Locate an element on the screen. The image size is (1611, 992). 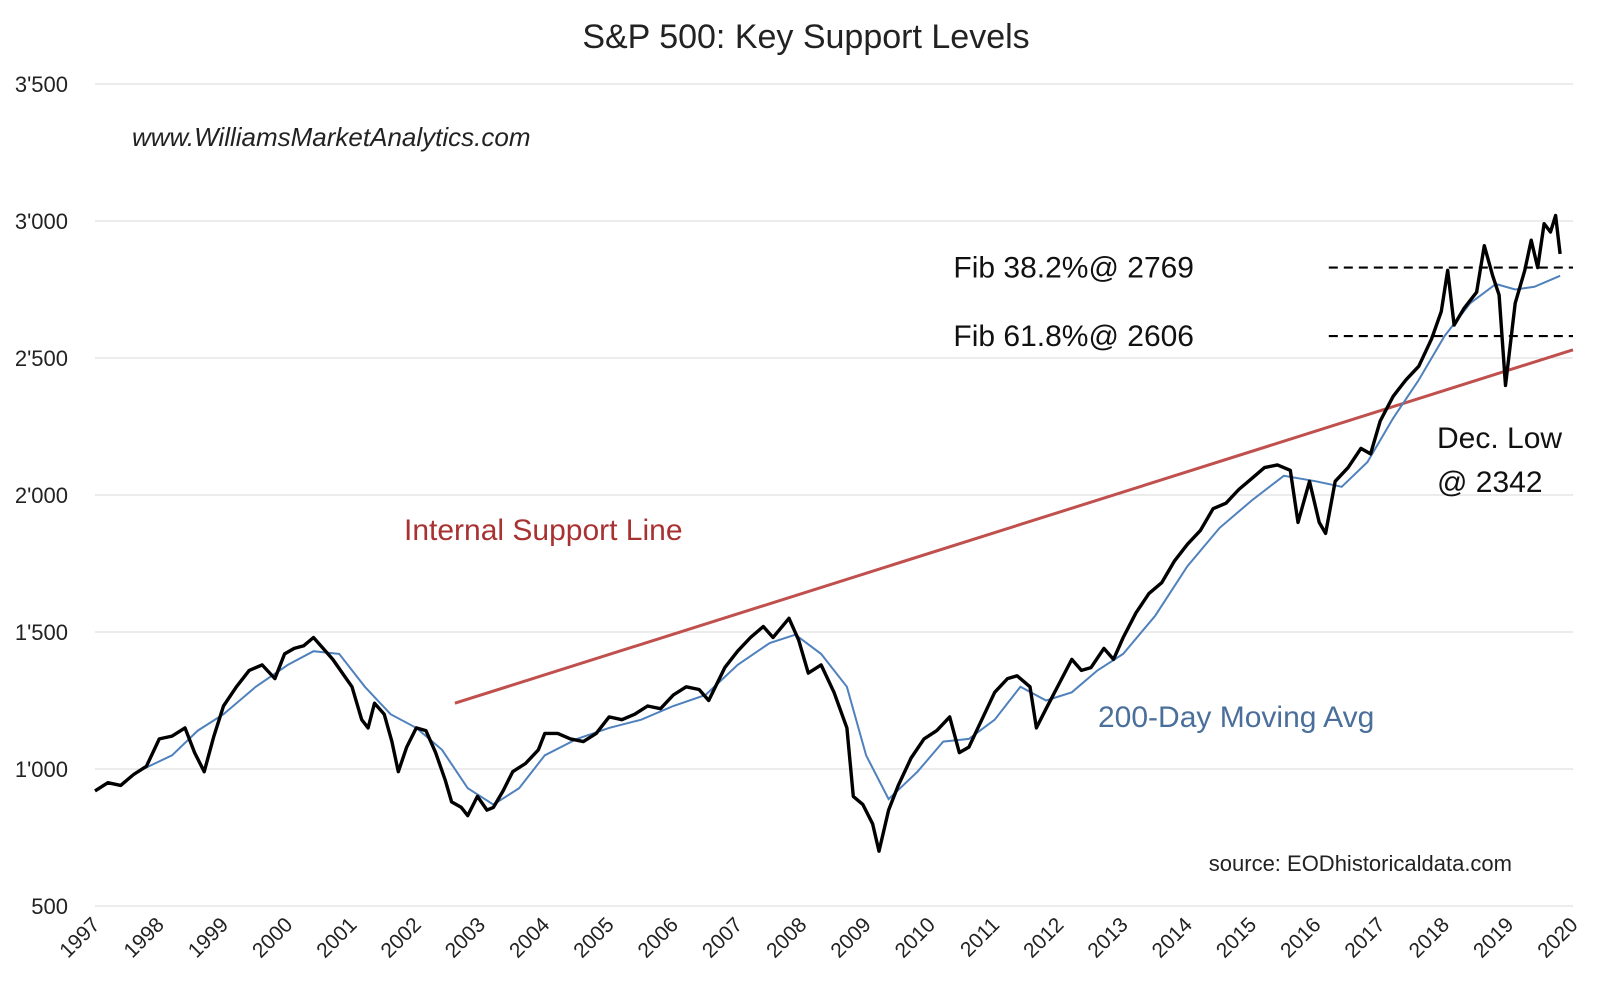
watermark-text: www.WilliamsMarketAnalytics.com is located at coordinates (331, 137).